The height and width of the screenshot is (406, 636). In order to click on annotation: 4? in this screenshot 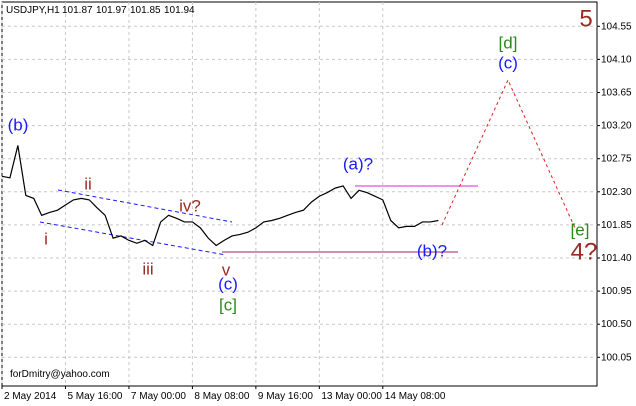, I will do `click(584, 251)`.